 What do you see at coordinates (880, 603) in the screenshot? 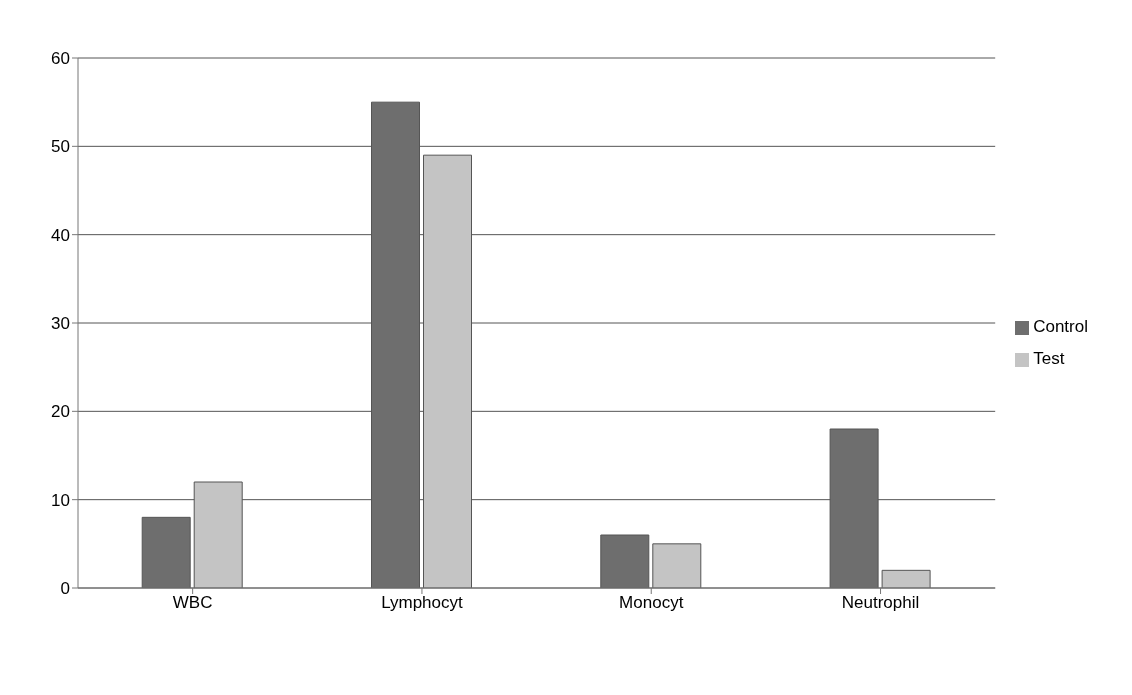
I see `x-tick-label: Neutrophil` at bounding box center [880, 603].